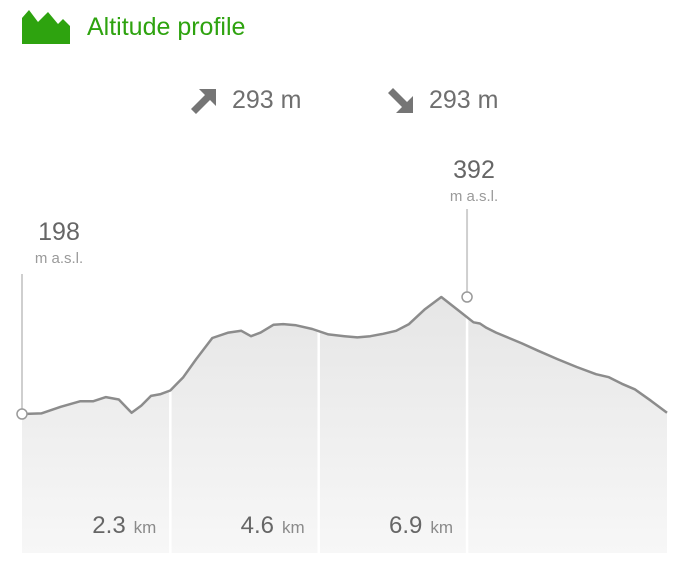 The image size is (692, 562). Describe the element at coordinates (166, 26) in the screenshot. I see `section-title: Altitude profile` at that location.